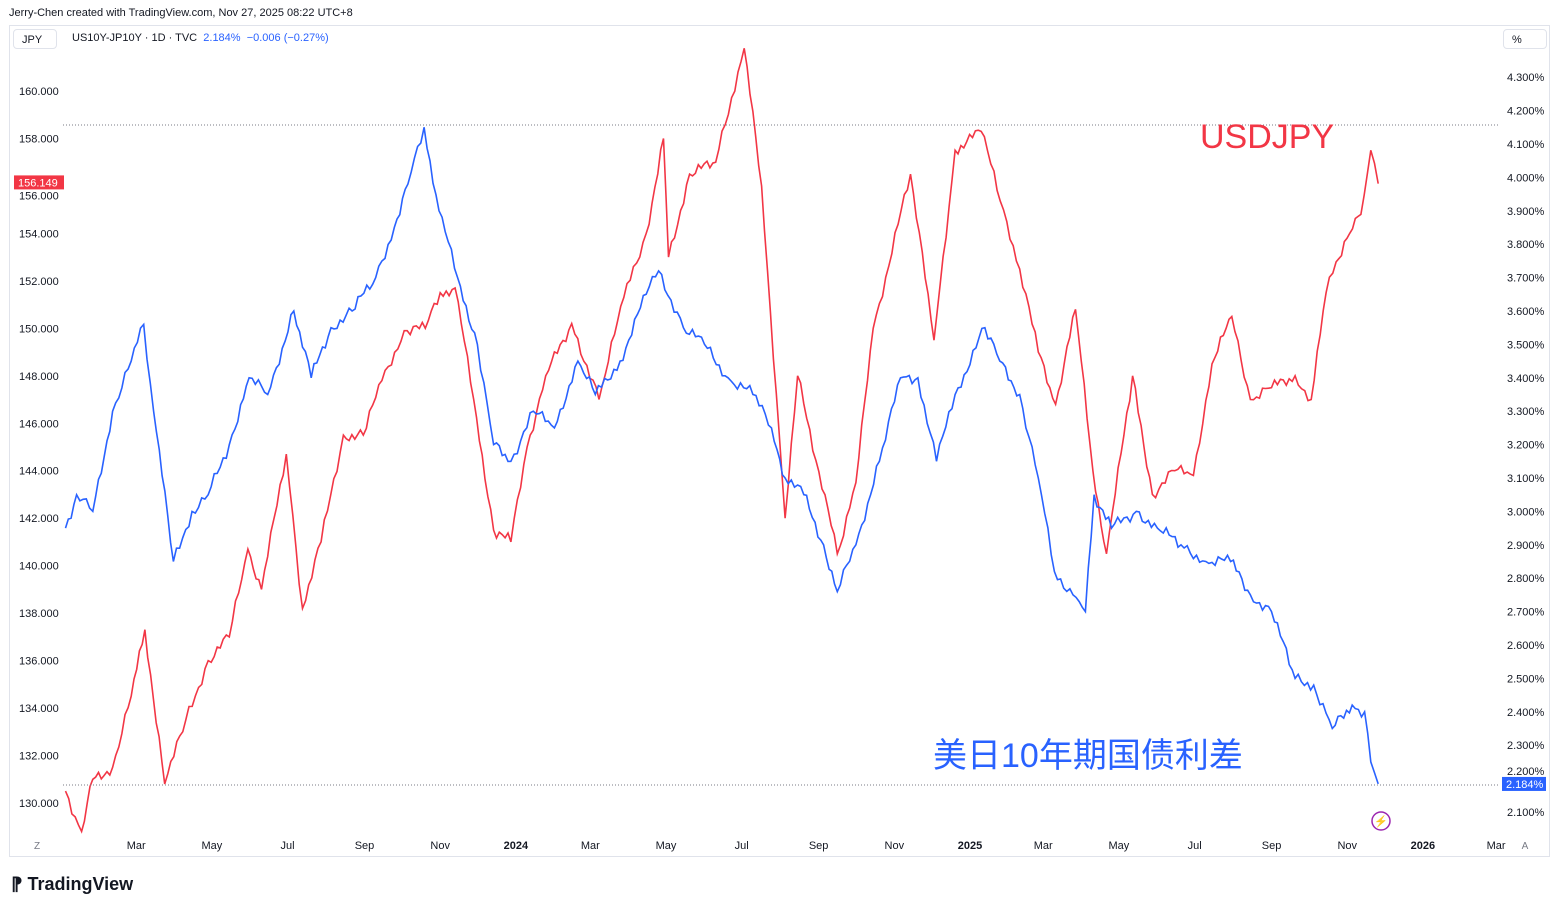  I want to click on right-tick-label: 2.800%, so click(1526, 579).